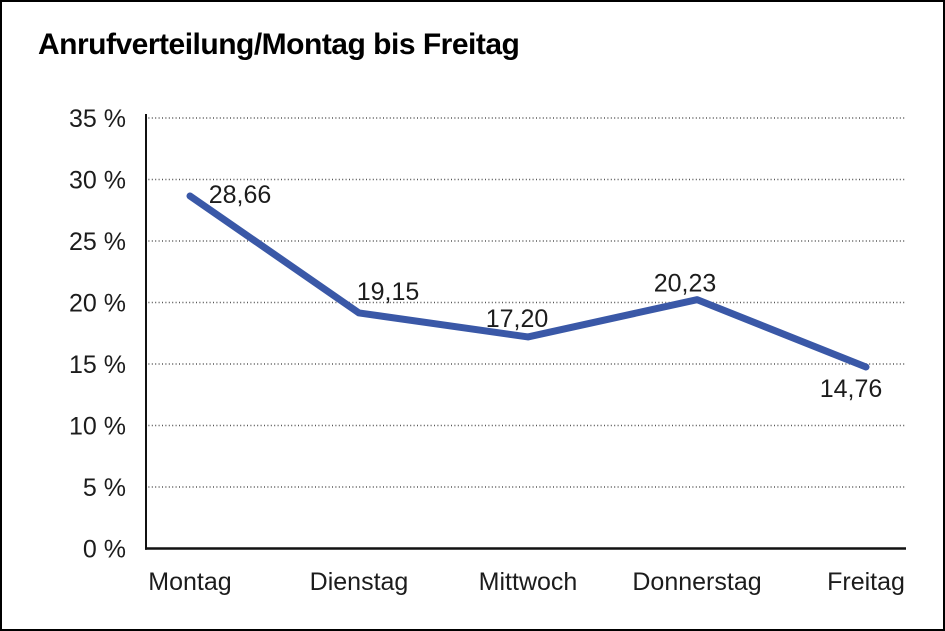 This screenshot has width=945, height=631. Describe the element at coordinates (851, 389) in the screenshot. I see `data-label-freitag: 14,76` at that location.